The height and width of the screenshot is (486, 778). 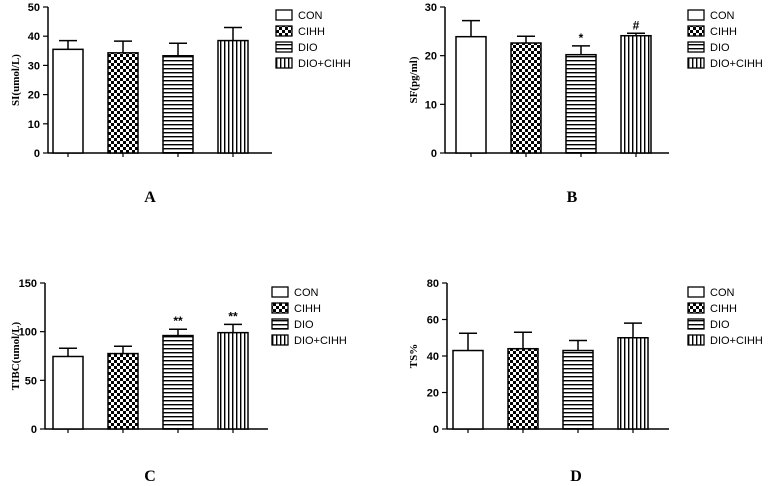 What do you see at coordinates (28, 284) in the screenshot?
I see `y-tick-label: 150` at bounding box center [28, 284].